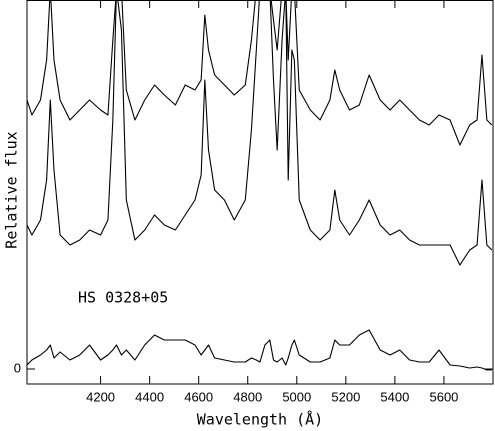 Image resolution: width=495 pixels, height=431 pixels. What do you see at coordinates (443, 396) in the screenshot?
I see `x-tick-label: 5600` at bounding box center [443, 396].